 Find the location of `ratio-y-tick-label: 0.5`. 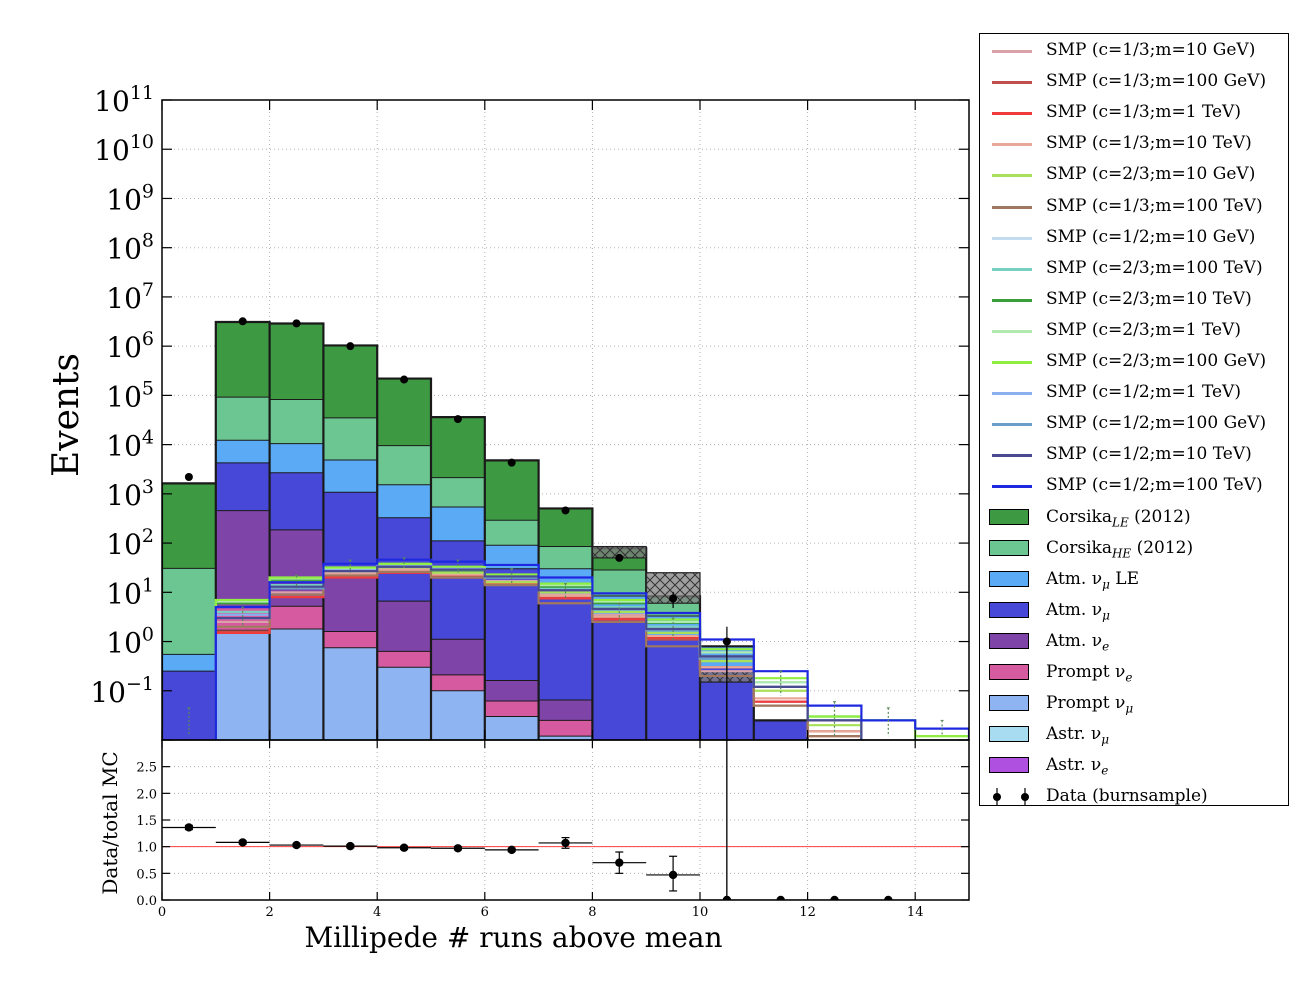

ratio-y-tick-label: 0.5 is located at coordinates (146, 874).